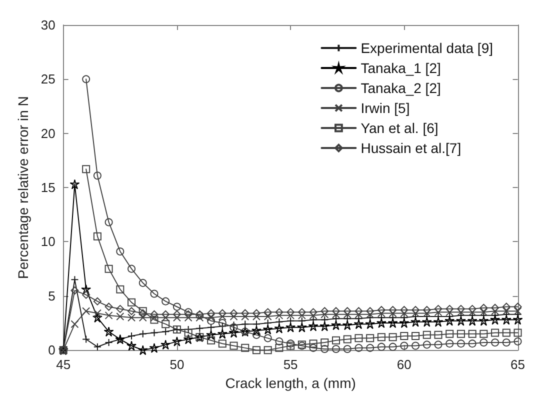  I want to click on y-tick-label: 0, so click(52, 350).